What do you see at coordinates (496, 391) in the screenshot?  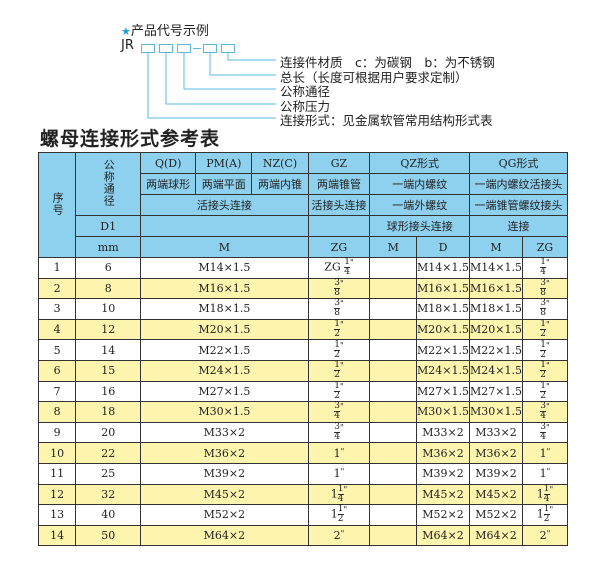 I see `cell-qg-m: M27×1.5` at bounding box center [496, 391].